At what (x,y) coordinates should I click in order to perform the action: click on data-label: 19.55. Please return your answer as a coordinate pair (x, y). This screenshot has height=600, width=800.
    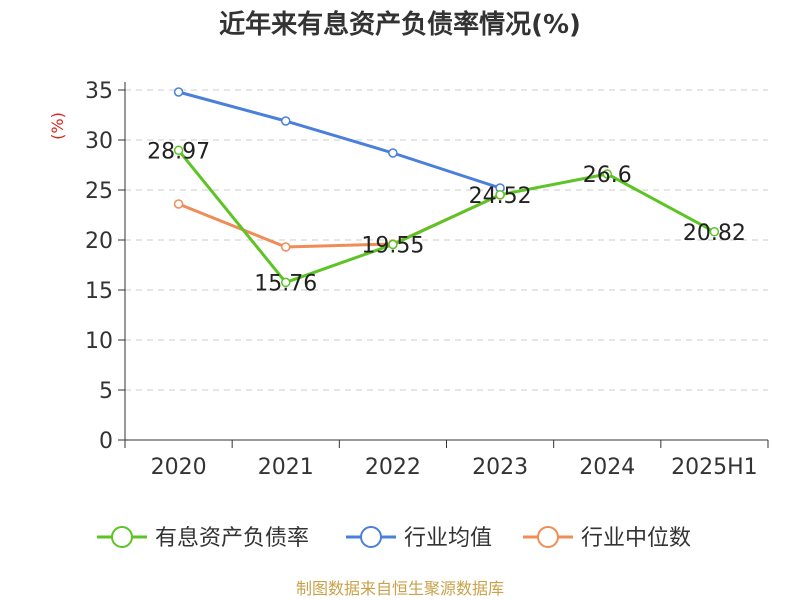
    Looking at the image, I should click on (392, 246).